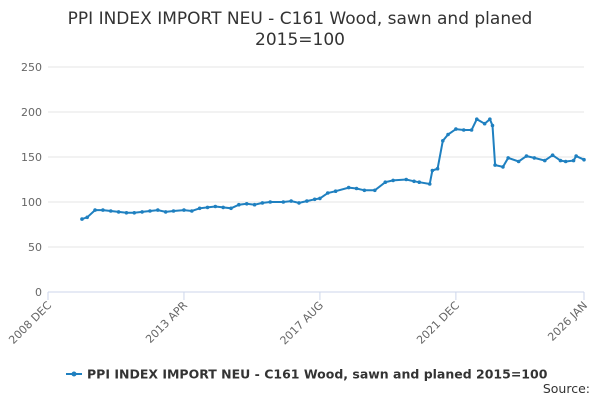 This screenshot has width=600, height=400. Describe the element at coordinates (300, 40) in the screenshot. I see `chart-subtitle: 2015=100` at that location.